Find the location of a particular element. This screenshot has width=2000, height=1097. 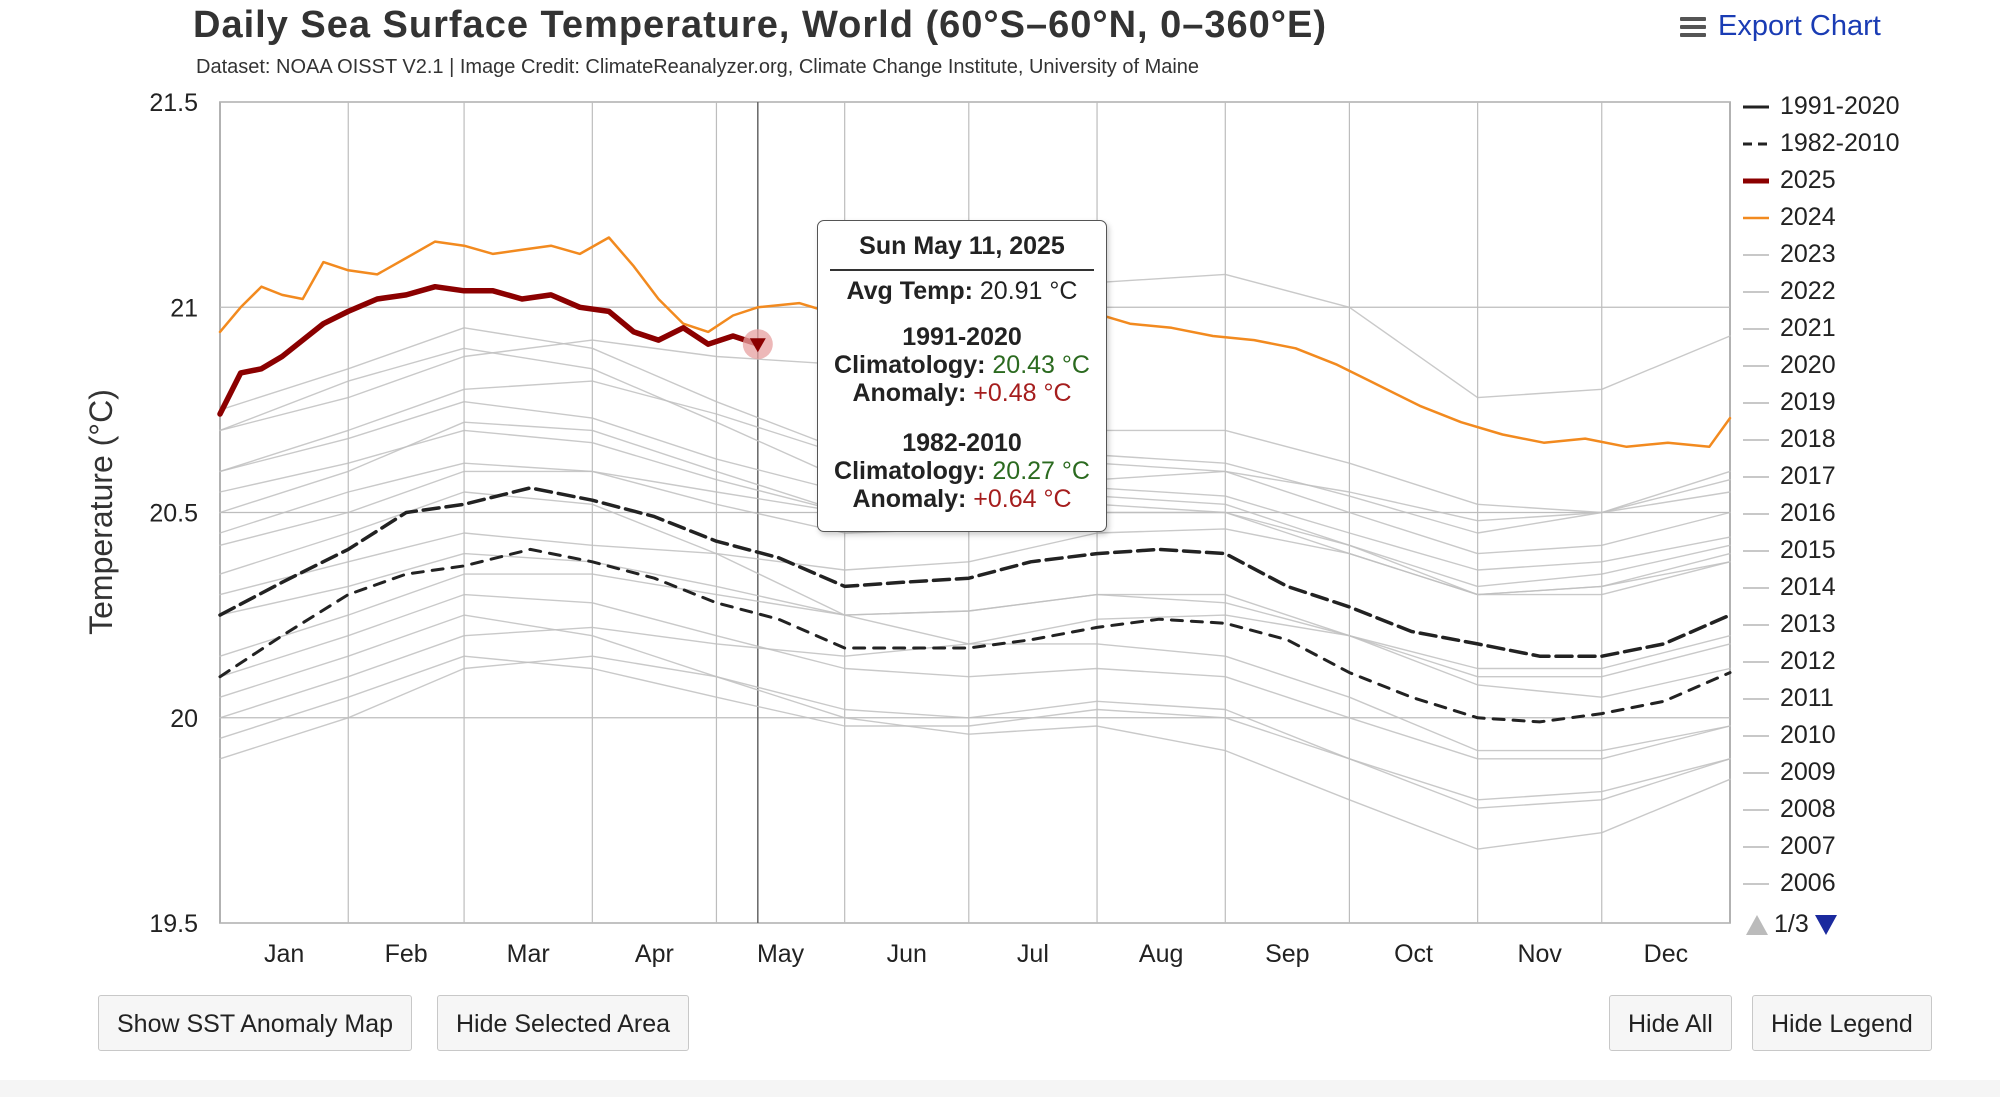

legend-label: 2019 is located at coordinates (1808, 402).